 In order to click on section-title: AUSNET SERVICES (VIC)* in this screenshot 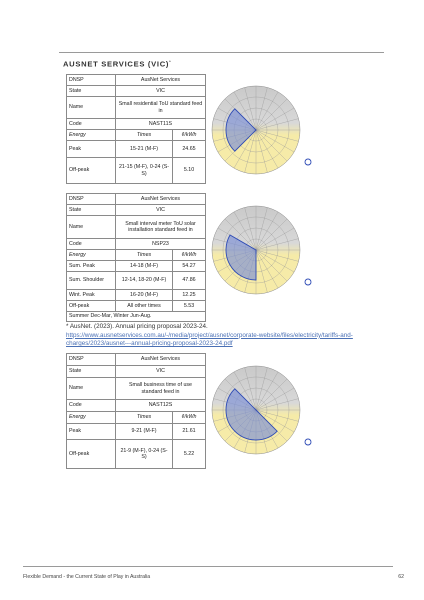, I will do `click(117, 64)`.